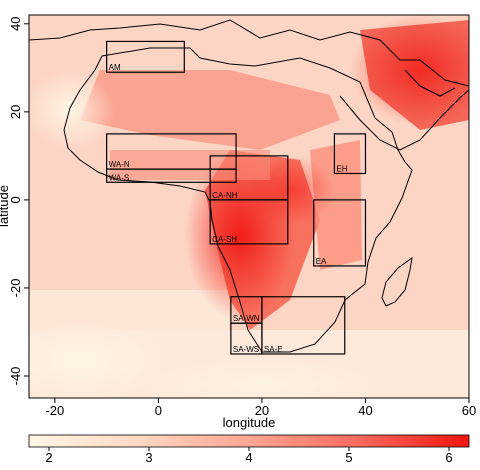 The height and width of the screenshot is (470, 480). I want to click on mediterranean-north-coast, so click(249, 53).